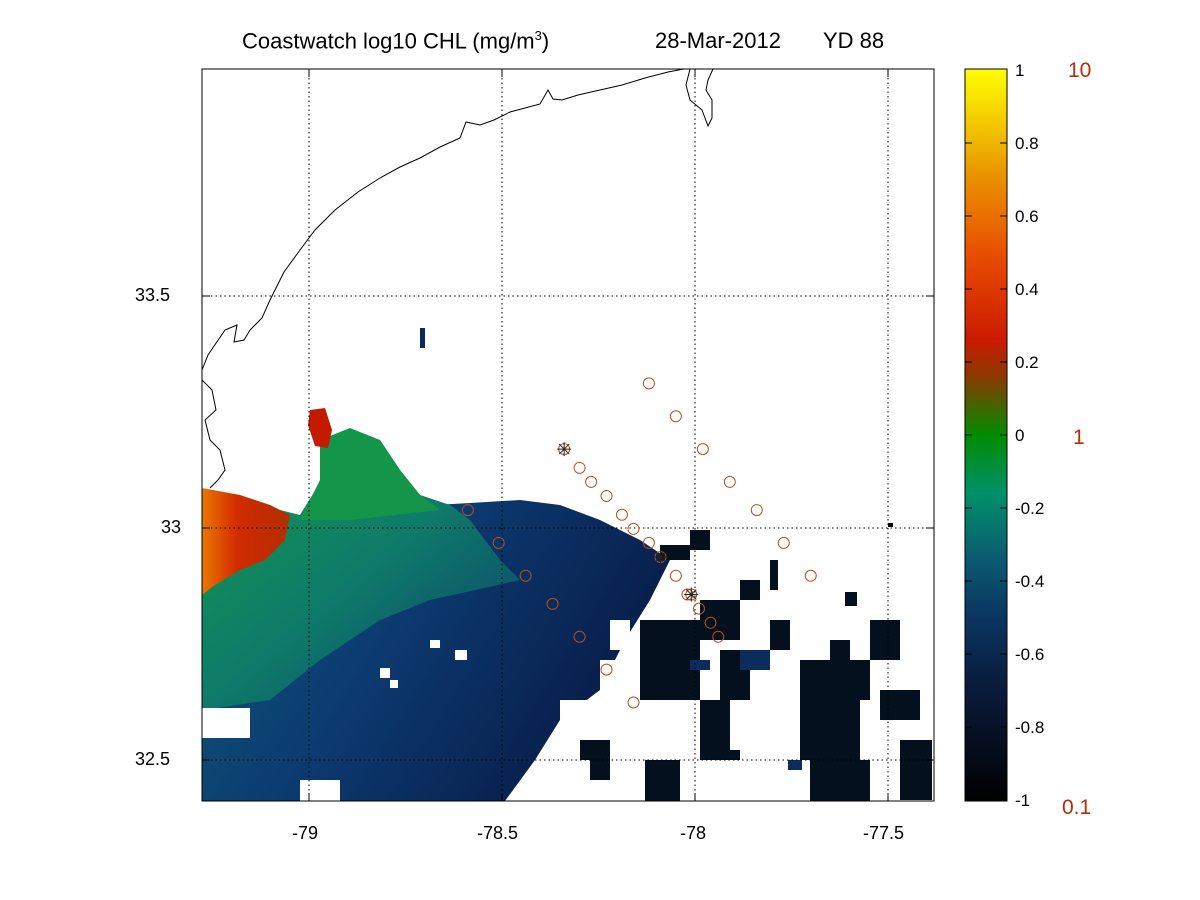 This screenshot has height=900, width=1200. Describe the element at coordinates (538, 35) in the screenshot. I see `units-exponent: 3` at that location.